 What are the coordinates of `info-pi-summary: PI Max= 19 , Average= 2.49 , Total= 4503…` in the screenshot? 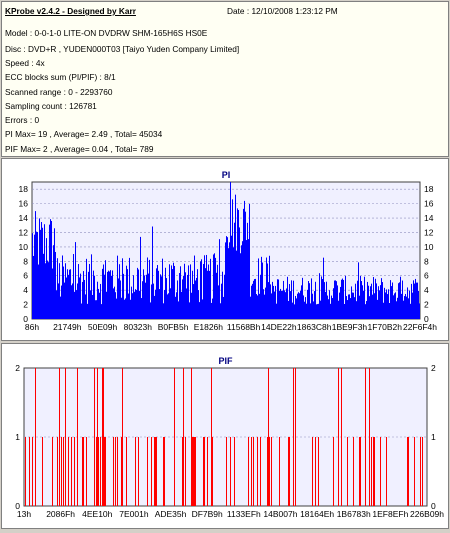 It's located at (84, 134).